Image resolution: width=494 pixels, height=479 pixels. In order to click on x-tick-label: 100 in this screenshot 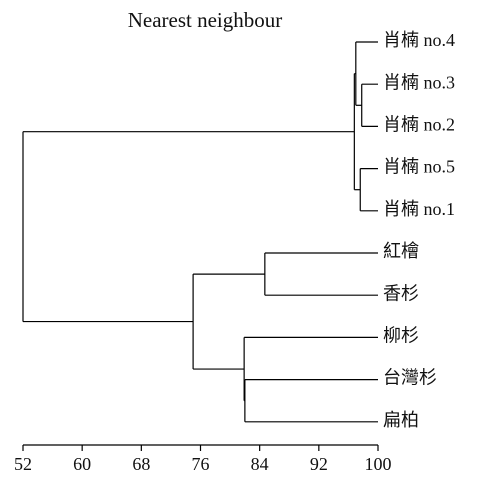, I will do `click(378, 464)`.